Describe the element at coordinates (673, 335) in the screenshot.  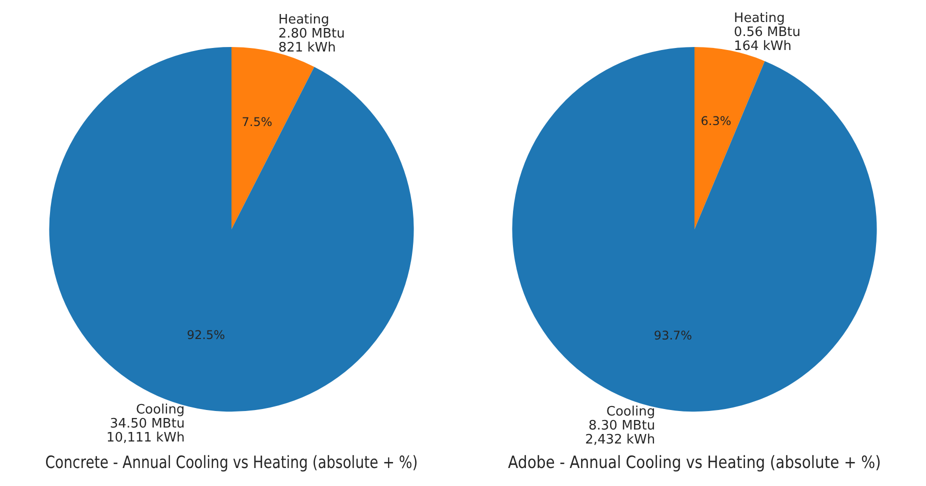
I see `data-label: 93.7%` at that location.